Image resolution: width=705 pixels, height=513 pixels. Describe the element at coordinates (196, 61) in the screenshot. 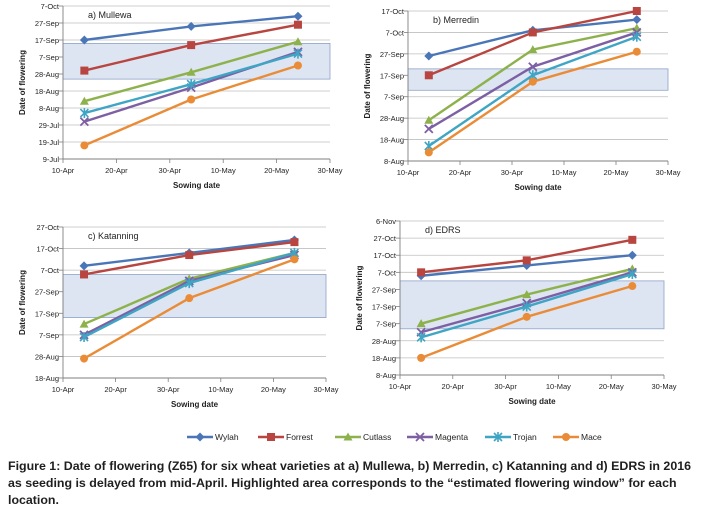

I see `flowering-window` at that location.